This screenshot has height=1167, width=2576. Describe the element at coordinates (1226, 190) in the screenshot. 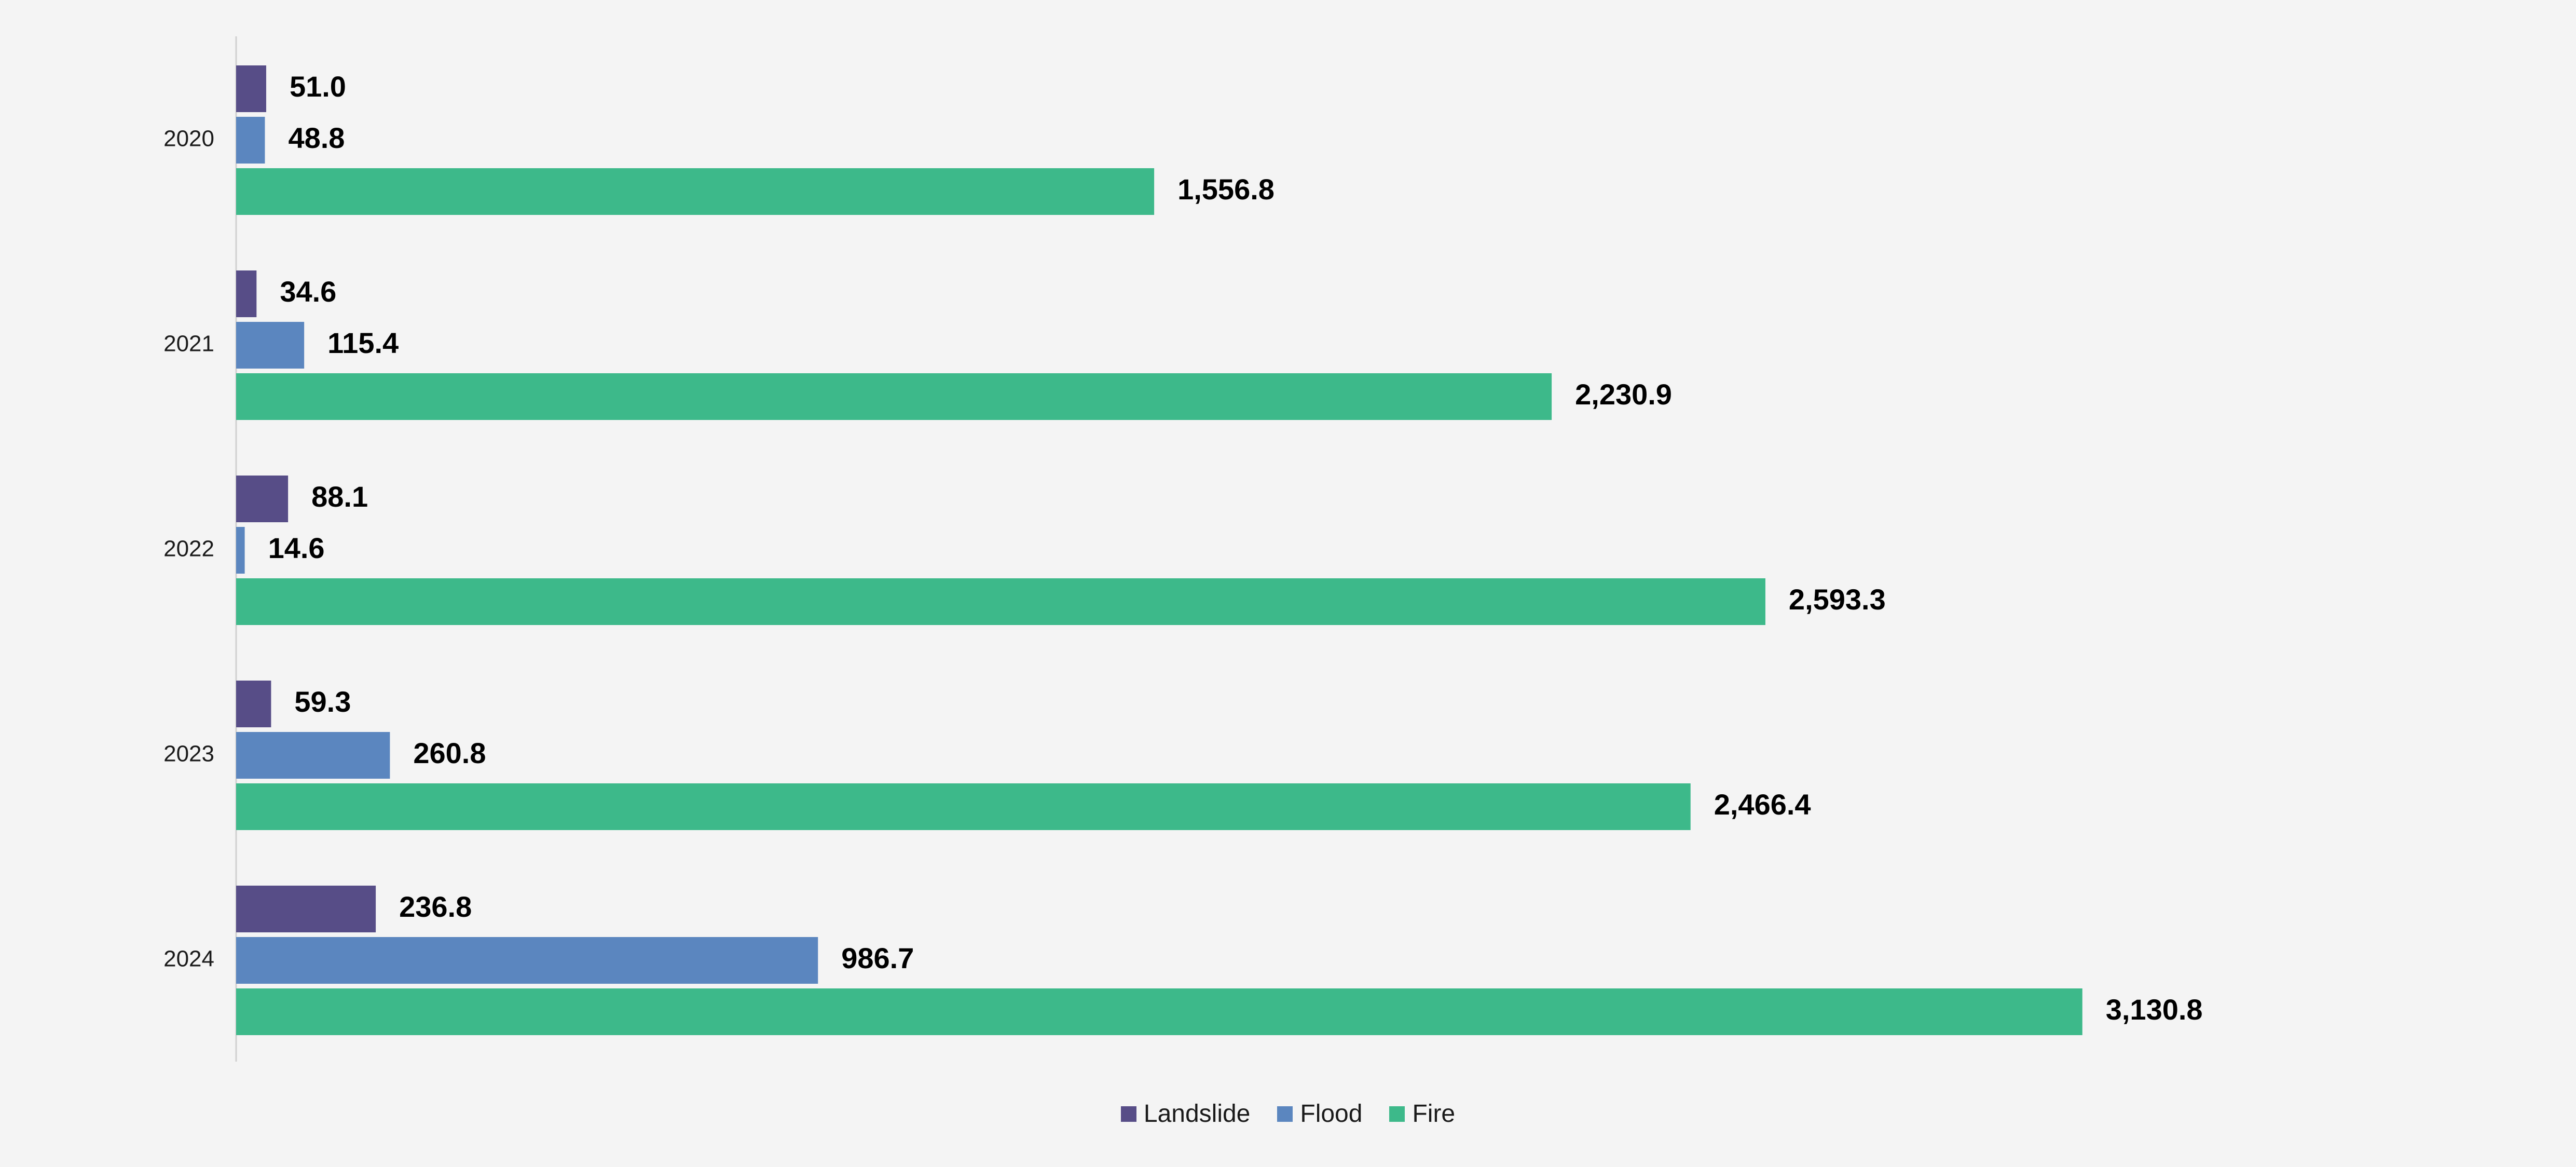

I see `data-label-fire-2020: 1,556.8` at that location.